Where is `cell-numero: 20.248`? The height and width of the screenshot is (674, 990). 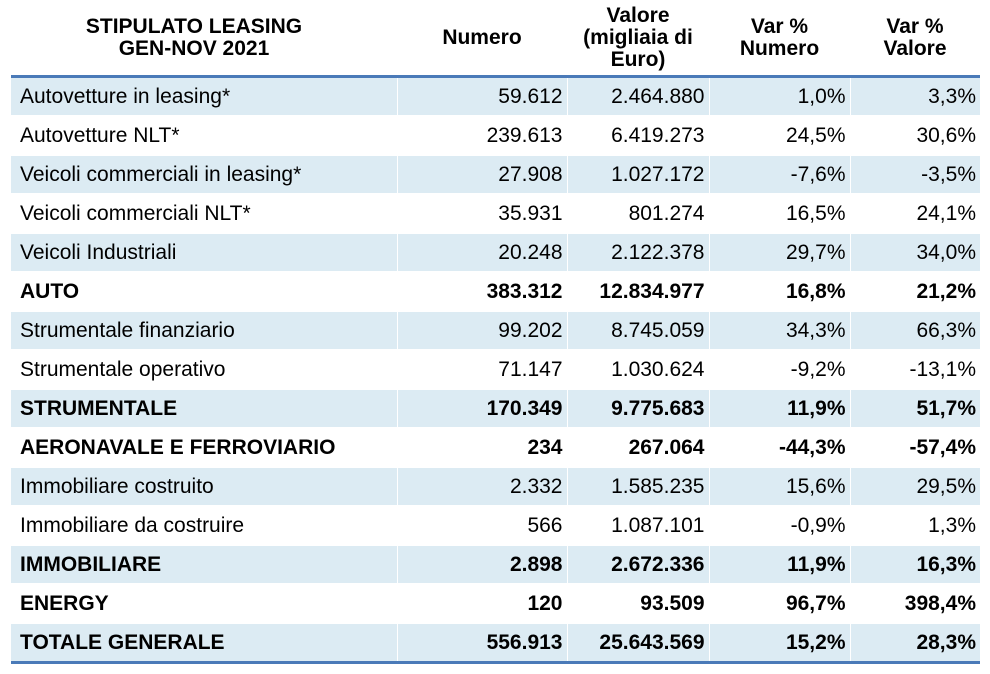
cell-numero: 20.248 is located at coordinates (481, 253).